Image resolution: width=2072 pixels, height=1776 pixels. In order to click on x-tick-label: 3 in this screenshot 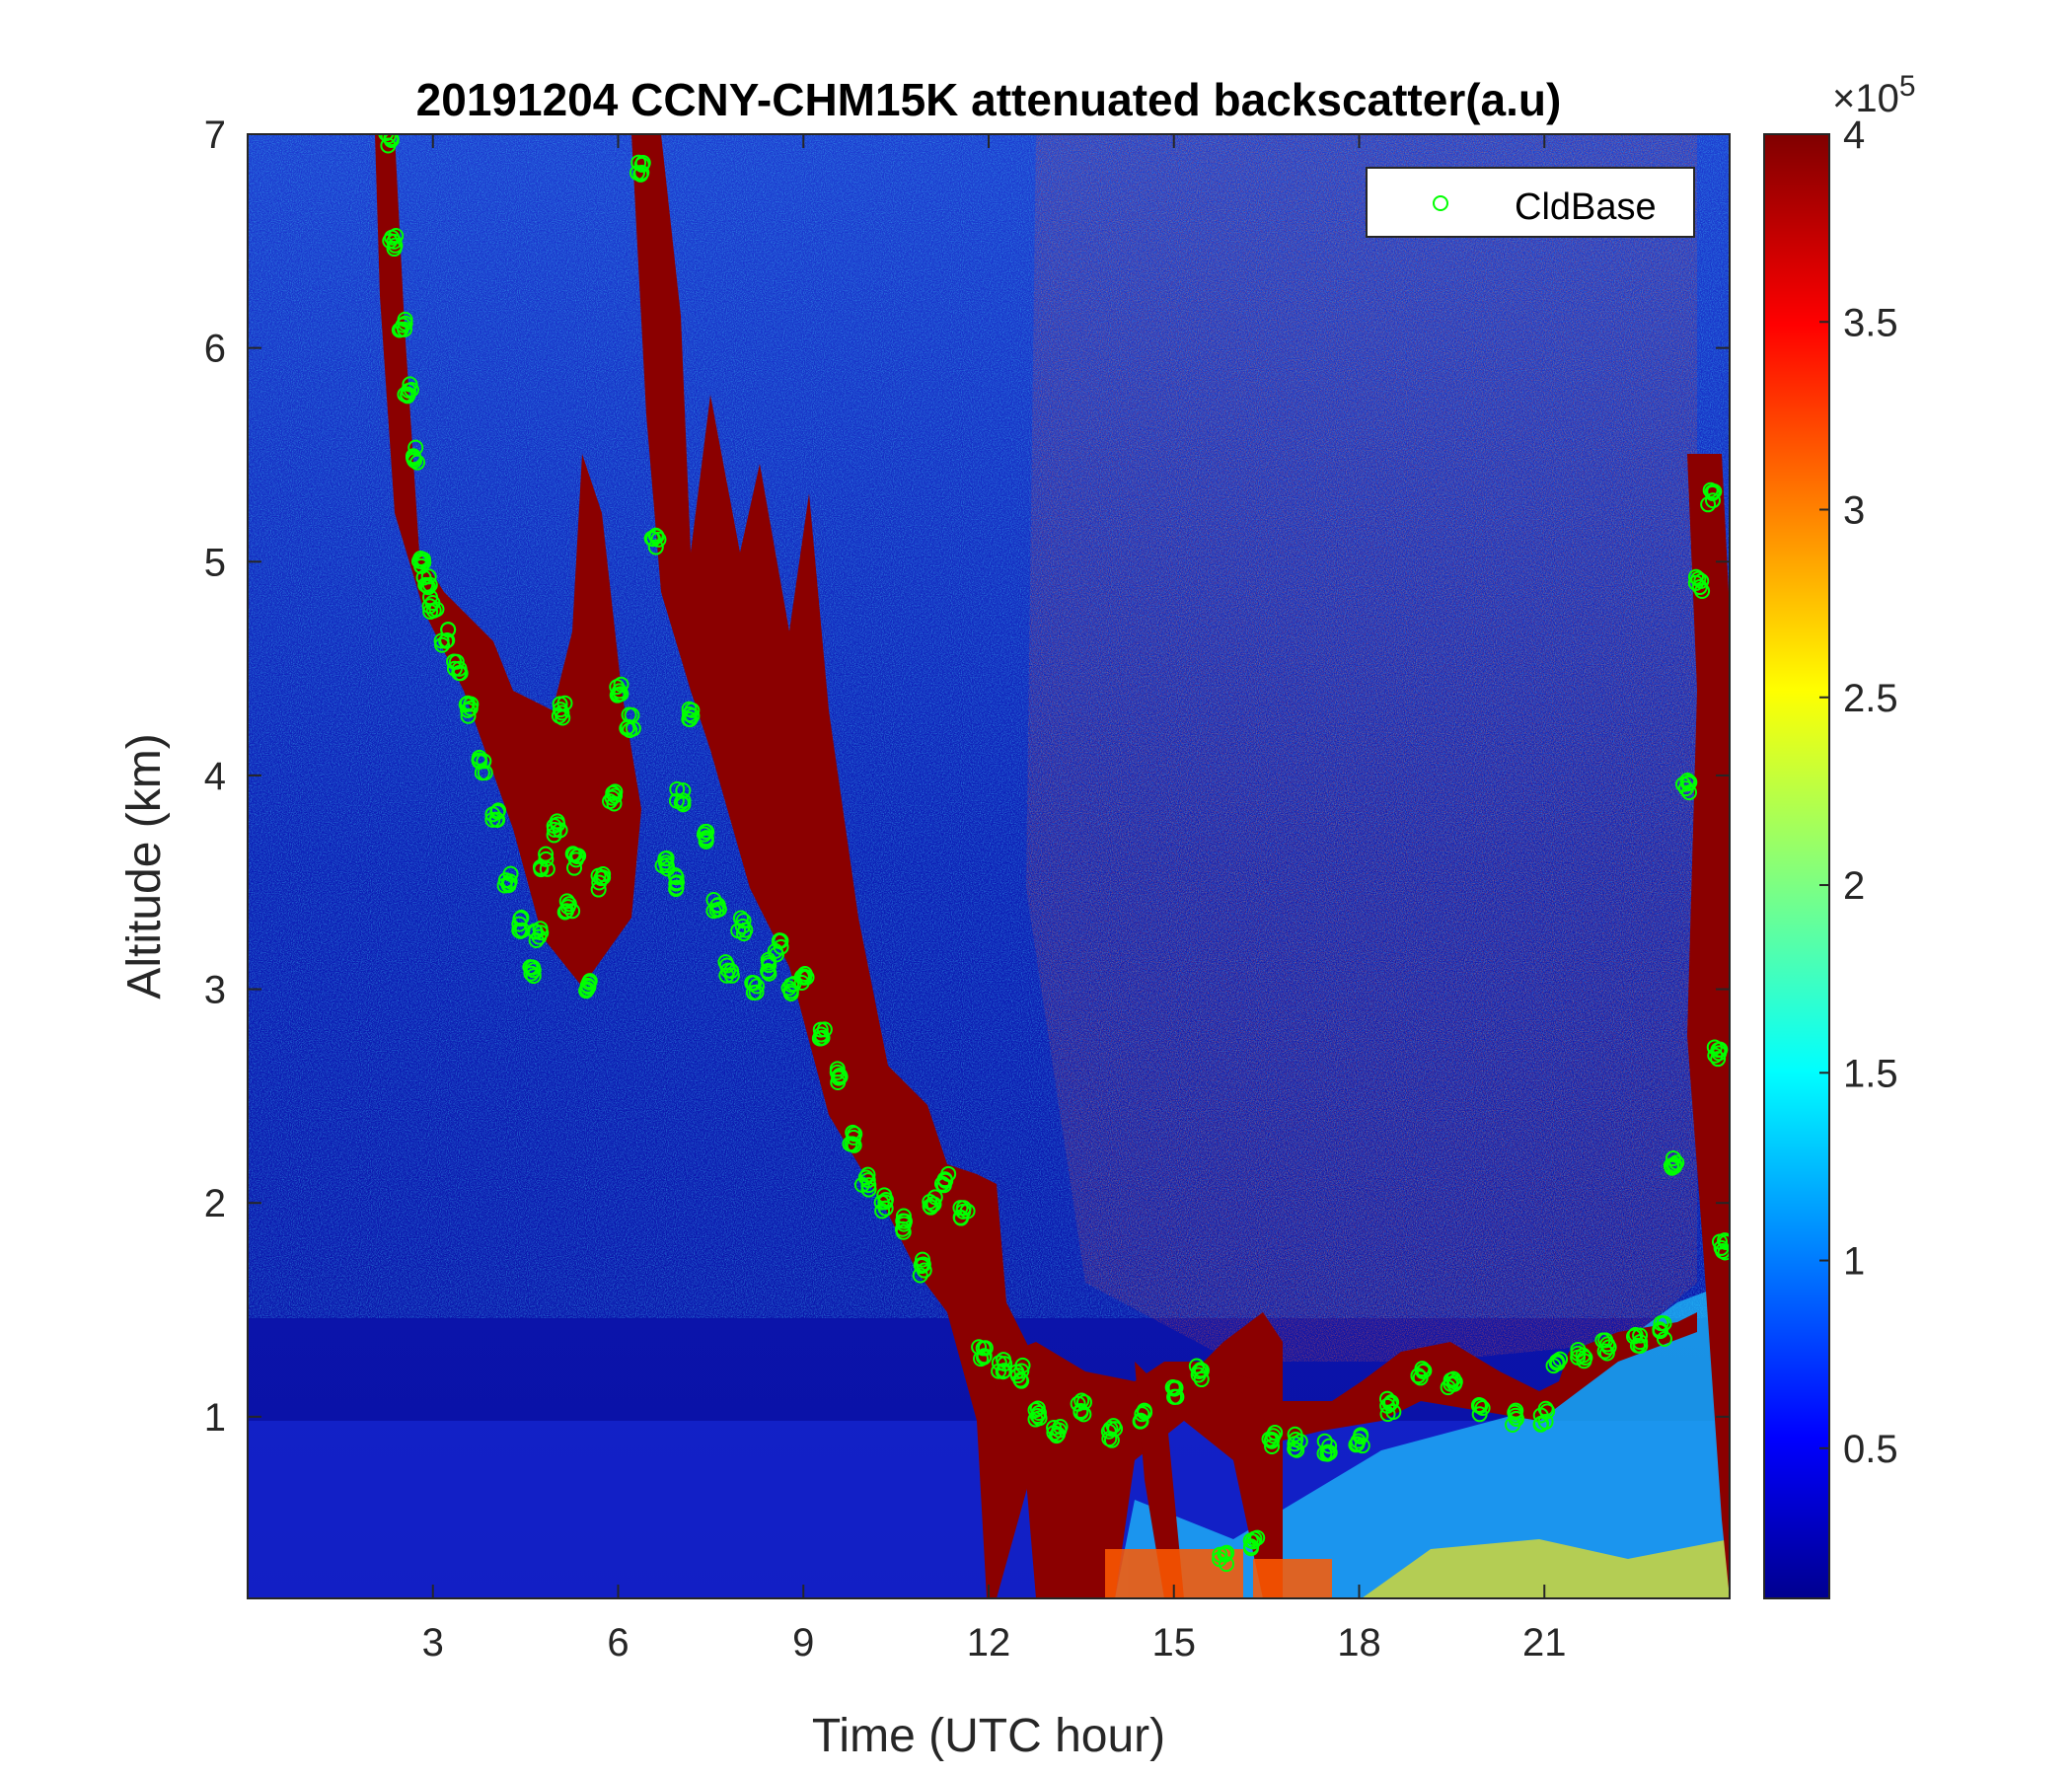, I will do `click(433, 1643)`.